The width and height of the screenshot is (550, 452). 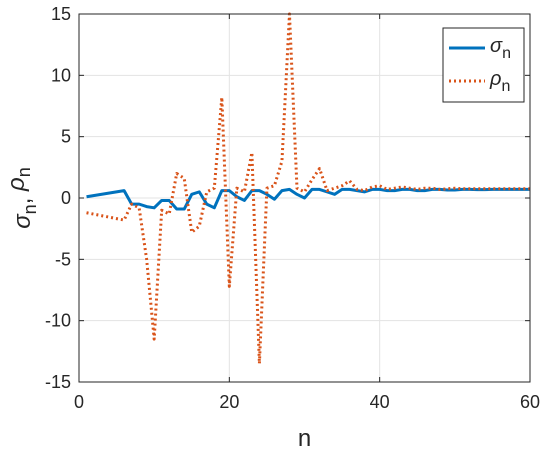 What do you see at coordinates (58, 321) in the screenshot?
I see `y-tick-label: -10` at bounding box center [58, 321].